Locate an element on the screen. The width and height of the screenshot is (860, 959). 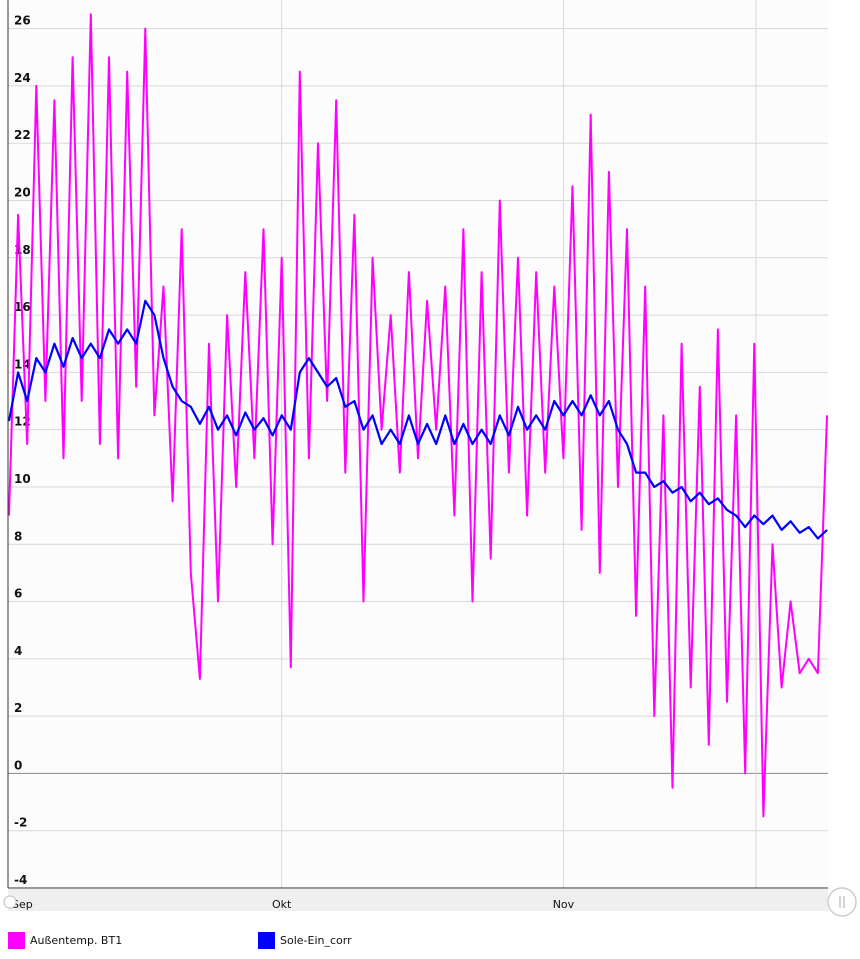
y-tick-label: 18 is located at coordinates (22, 250).